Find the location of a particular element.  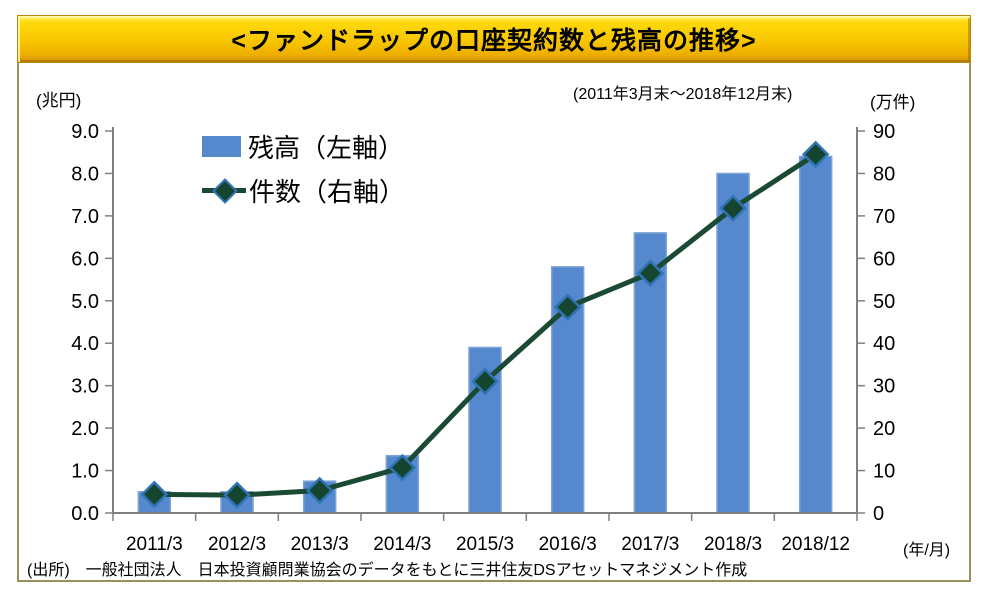

x-axis-unit-label: (年/月) is located at coordinates (927, 550).